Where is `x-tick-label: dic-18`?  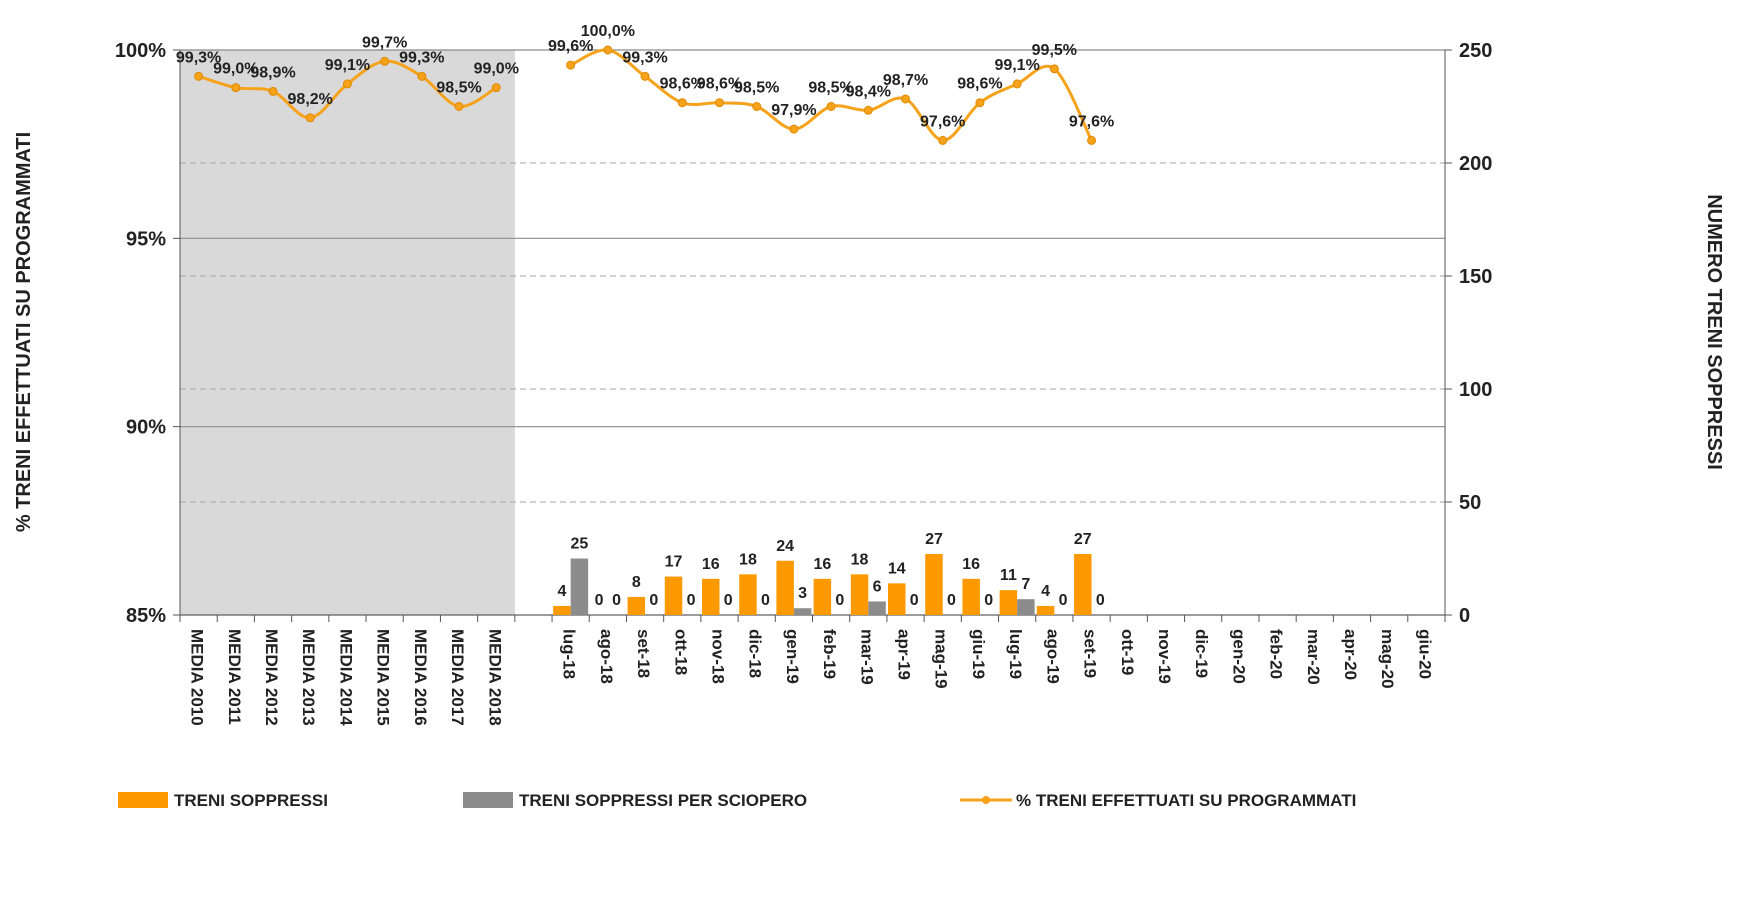
x-tick-label: dic-18 is located at coordinates (755, 653).